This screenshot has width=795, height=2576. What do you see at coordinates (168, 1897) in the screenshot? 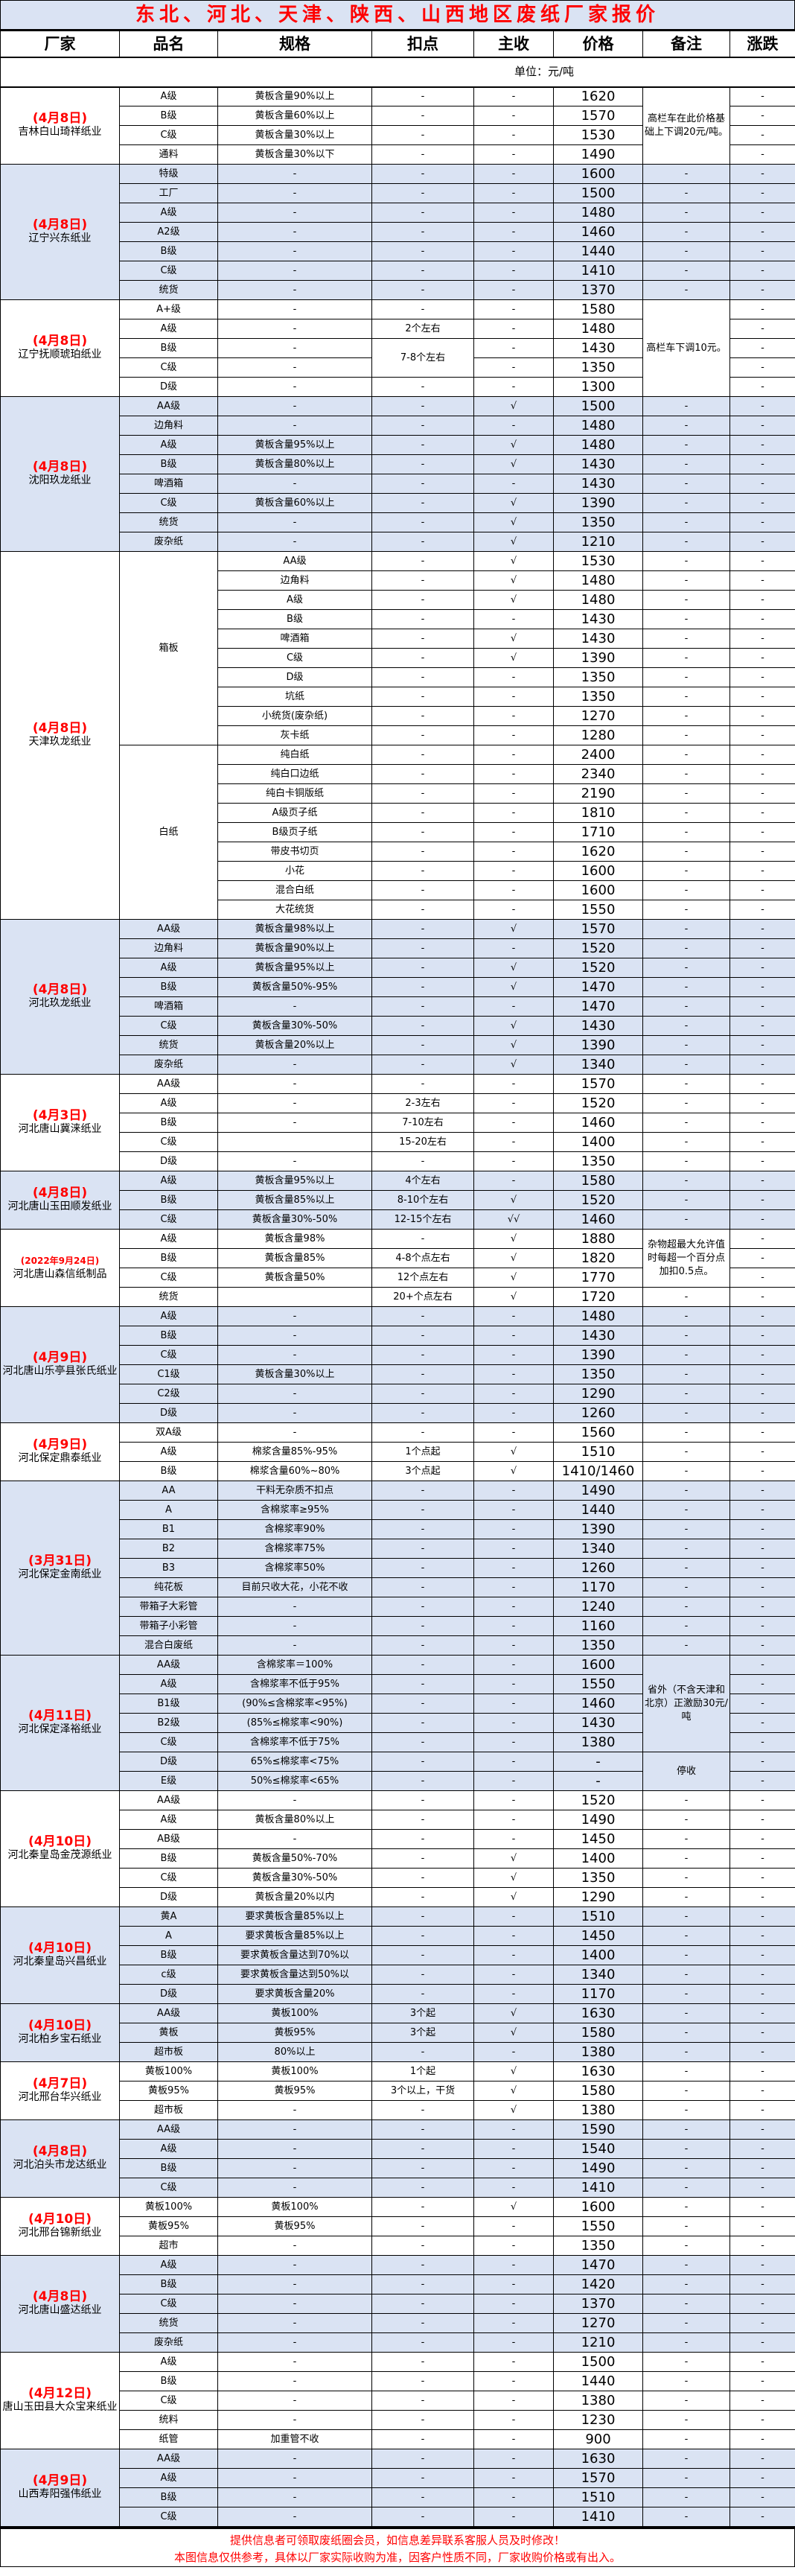
I see `product-cell: D级` at bounding box center [168, 1897].